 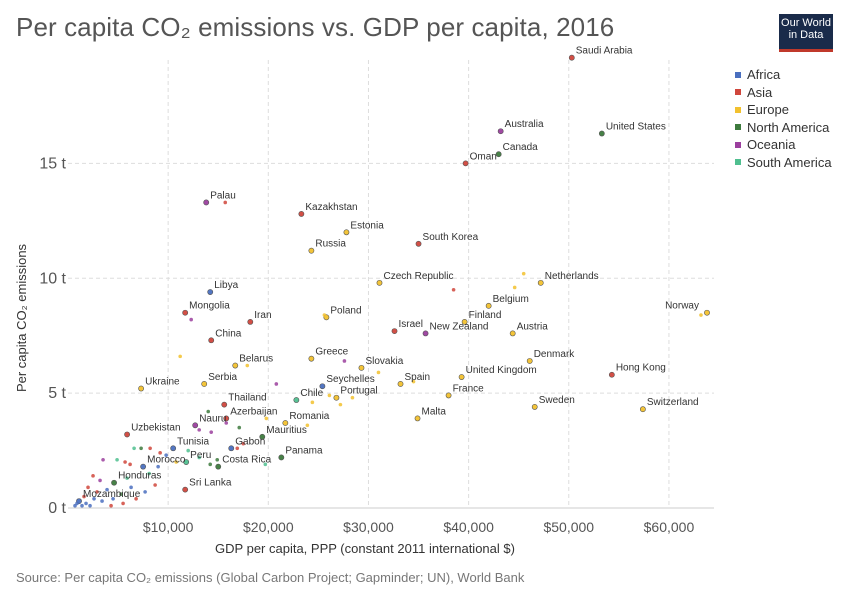 What do you see at coordinates (783, 128) in the screenshot?
I see `legend-item: North America` at bounding box center [783, 128].